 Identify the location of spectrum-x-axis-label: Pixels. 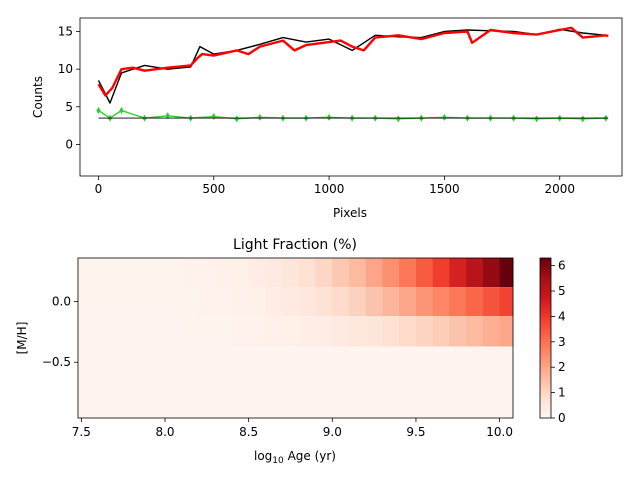
(350, 213).